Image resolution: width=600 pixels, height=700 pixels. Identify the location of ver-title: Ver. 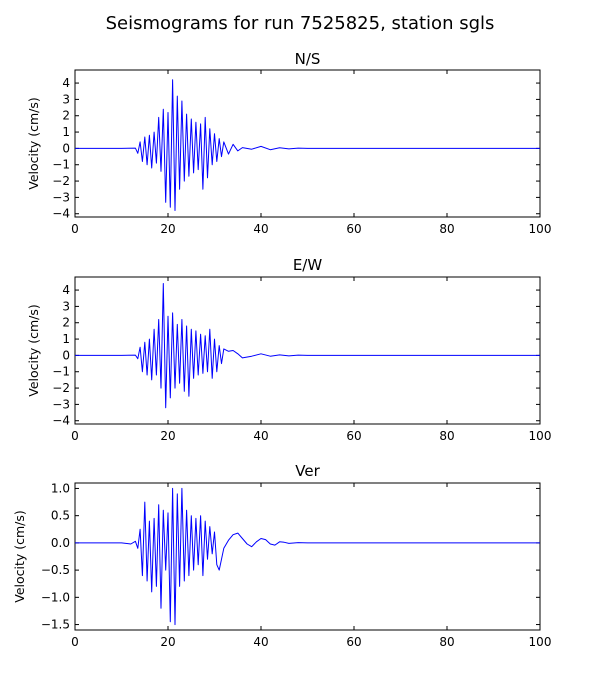
(307, 471).